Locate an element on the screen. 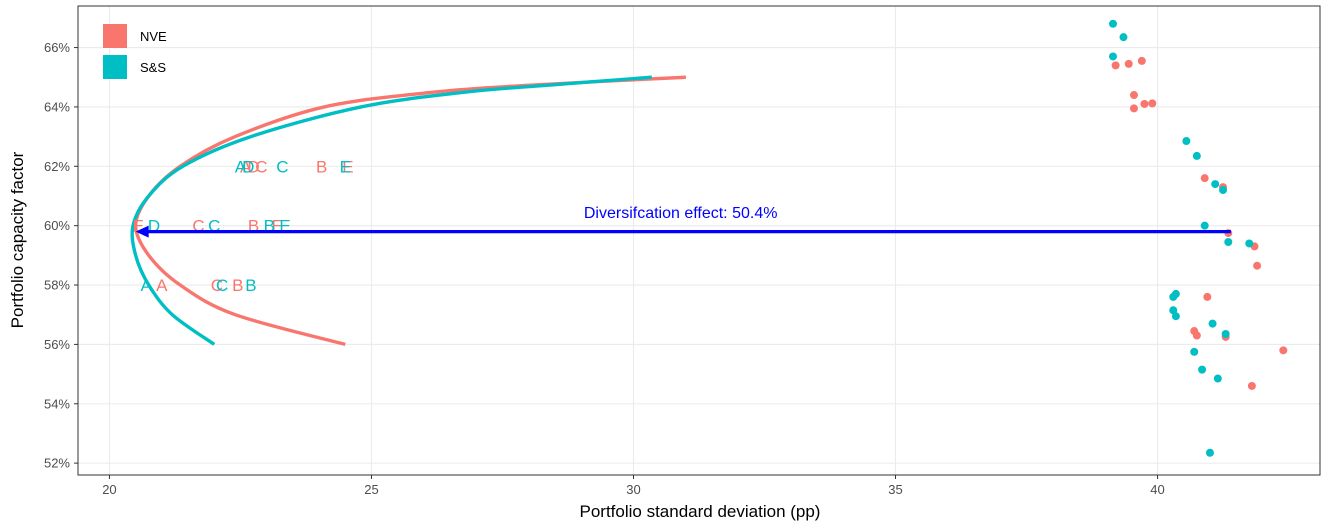 Image resolution: width=1328 pixels, height=524 pixels. y-tick-label: 60% is located at coordinates (57, 225).